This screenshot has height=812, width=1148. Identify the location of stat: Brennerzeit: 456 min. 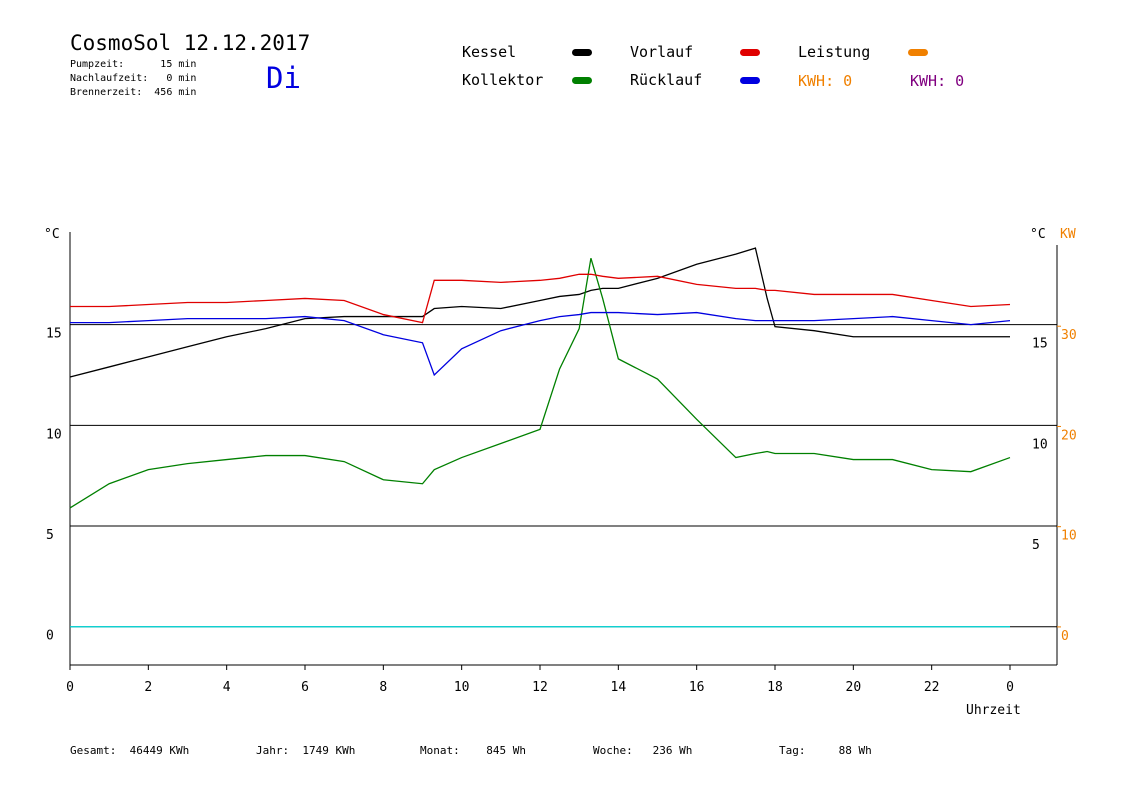
(133, 92).